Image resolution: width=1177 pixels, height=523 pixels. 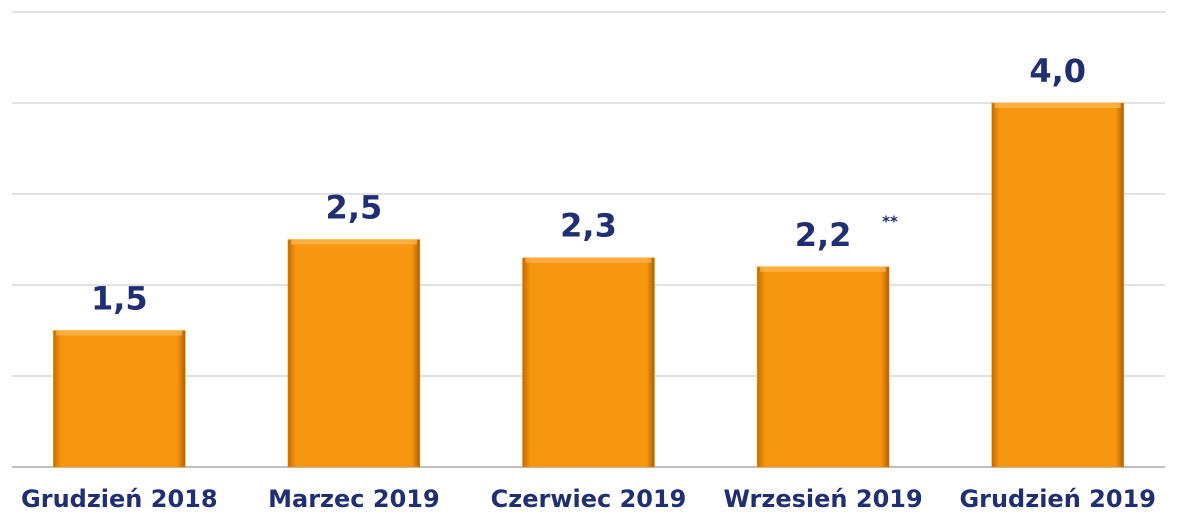 What do you see at coordinates (119, 499) in the screenshot?
I see `x-tick-label: Grudzień 2018` at bounding box center [119, 499].